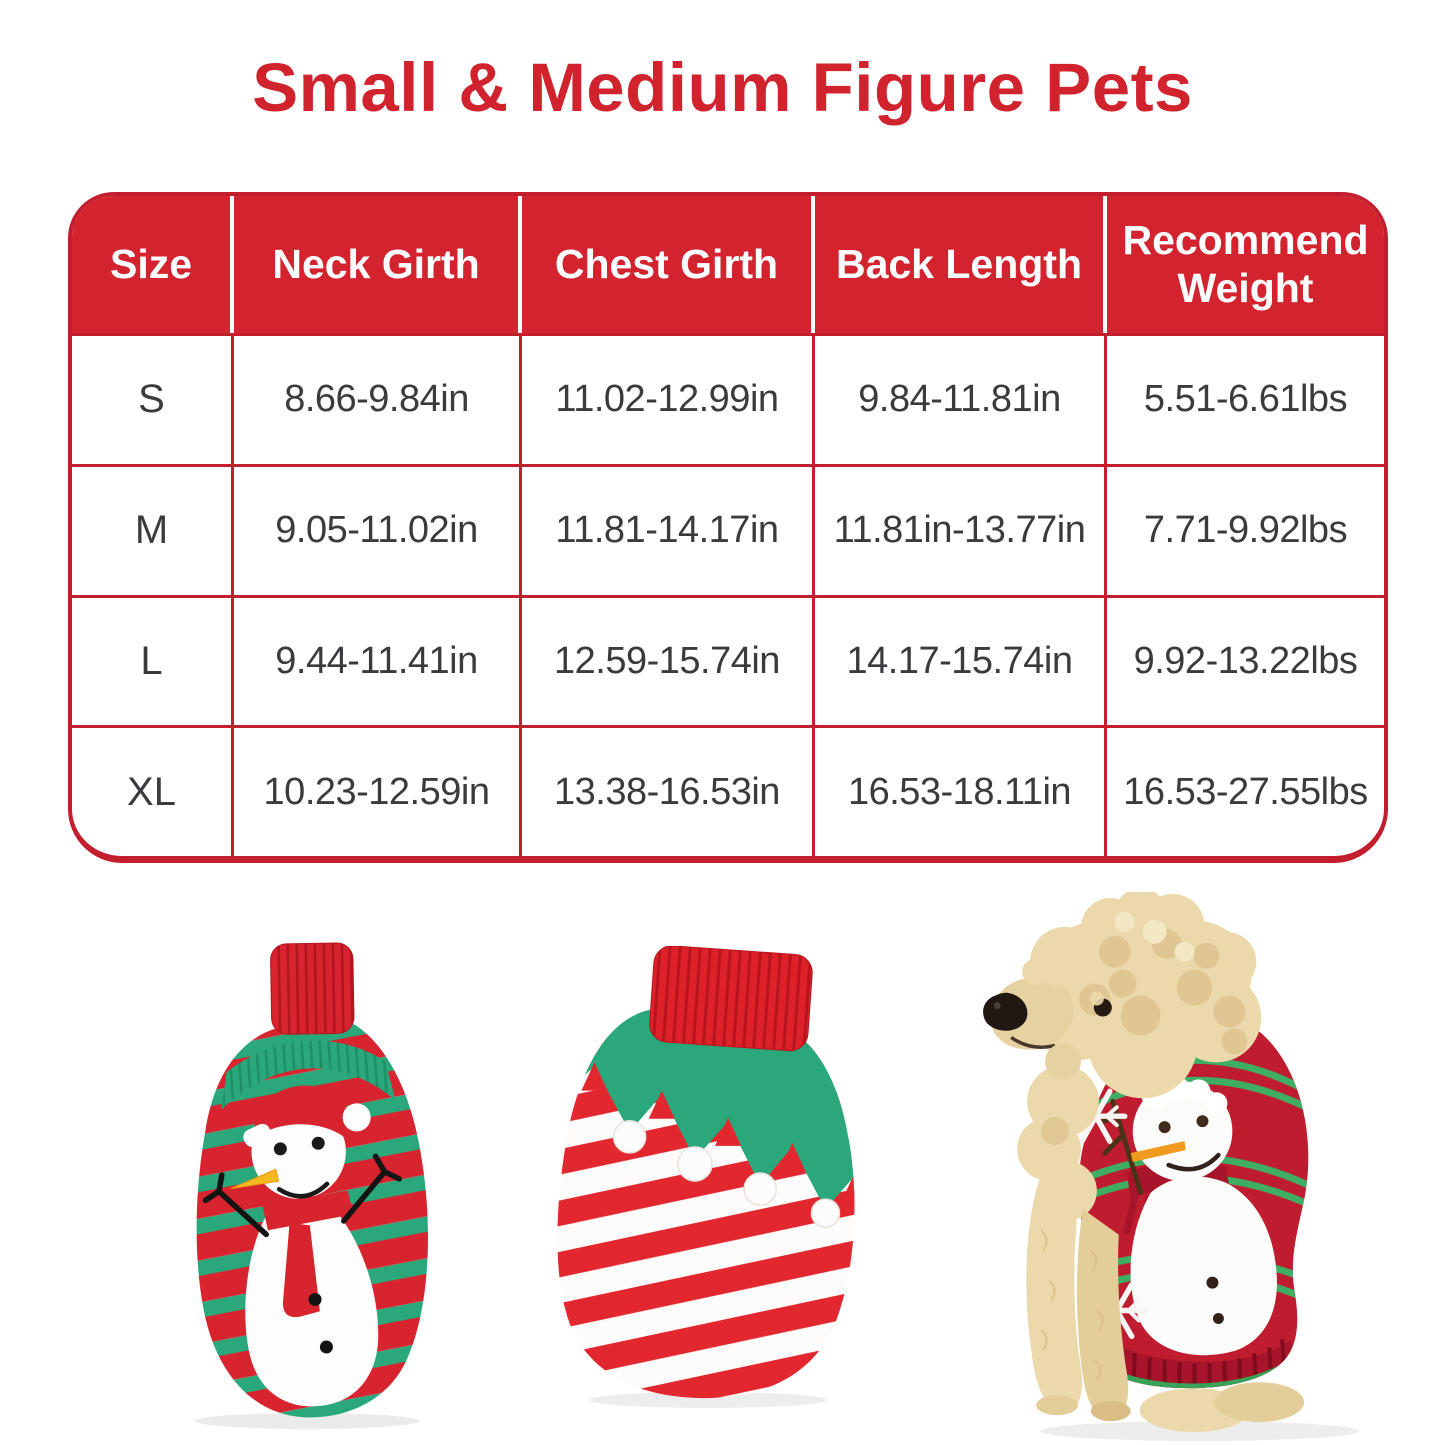  What do you see at coordinates (1245, 529) in the screenshot?
I see `cell-weight-m: 7.71-9.92lbs` at bounding box center [1245, 529].